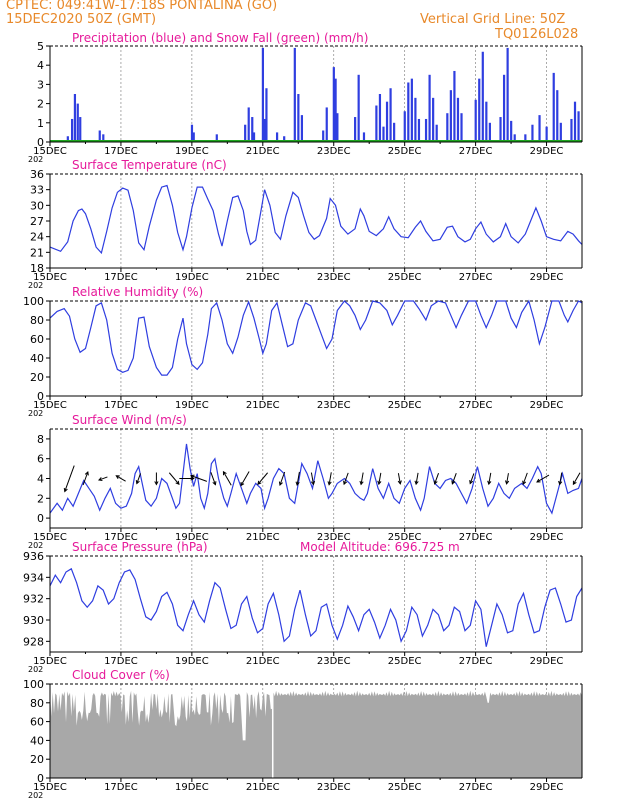  What do you see at coordinates (40, 104) in the screenshot?
I see `y-tick-label: 2` at bounding box center [40, 104].